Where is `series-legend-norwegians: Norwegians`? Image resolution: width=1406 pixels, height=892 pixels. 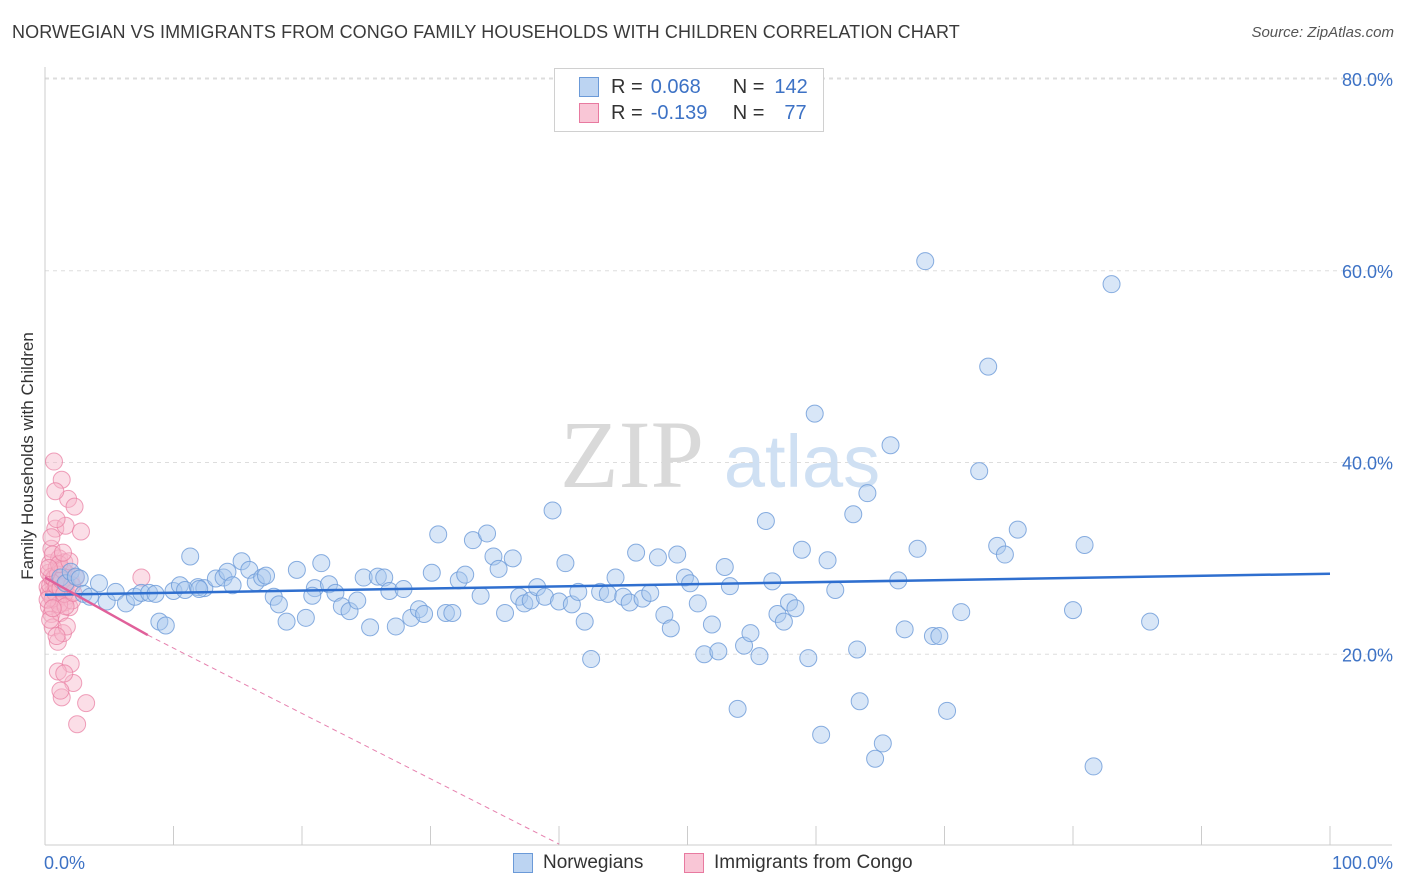
series-legend-norwegians: Norwegians is located at coordinates (578, 863).